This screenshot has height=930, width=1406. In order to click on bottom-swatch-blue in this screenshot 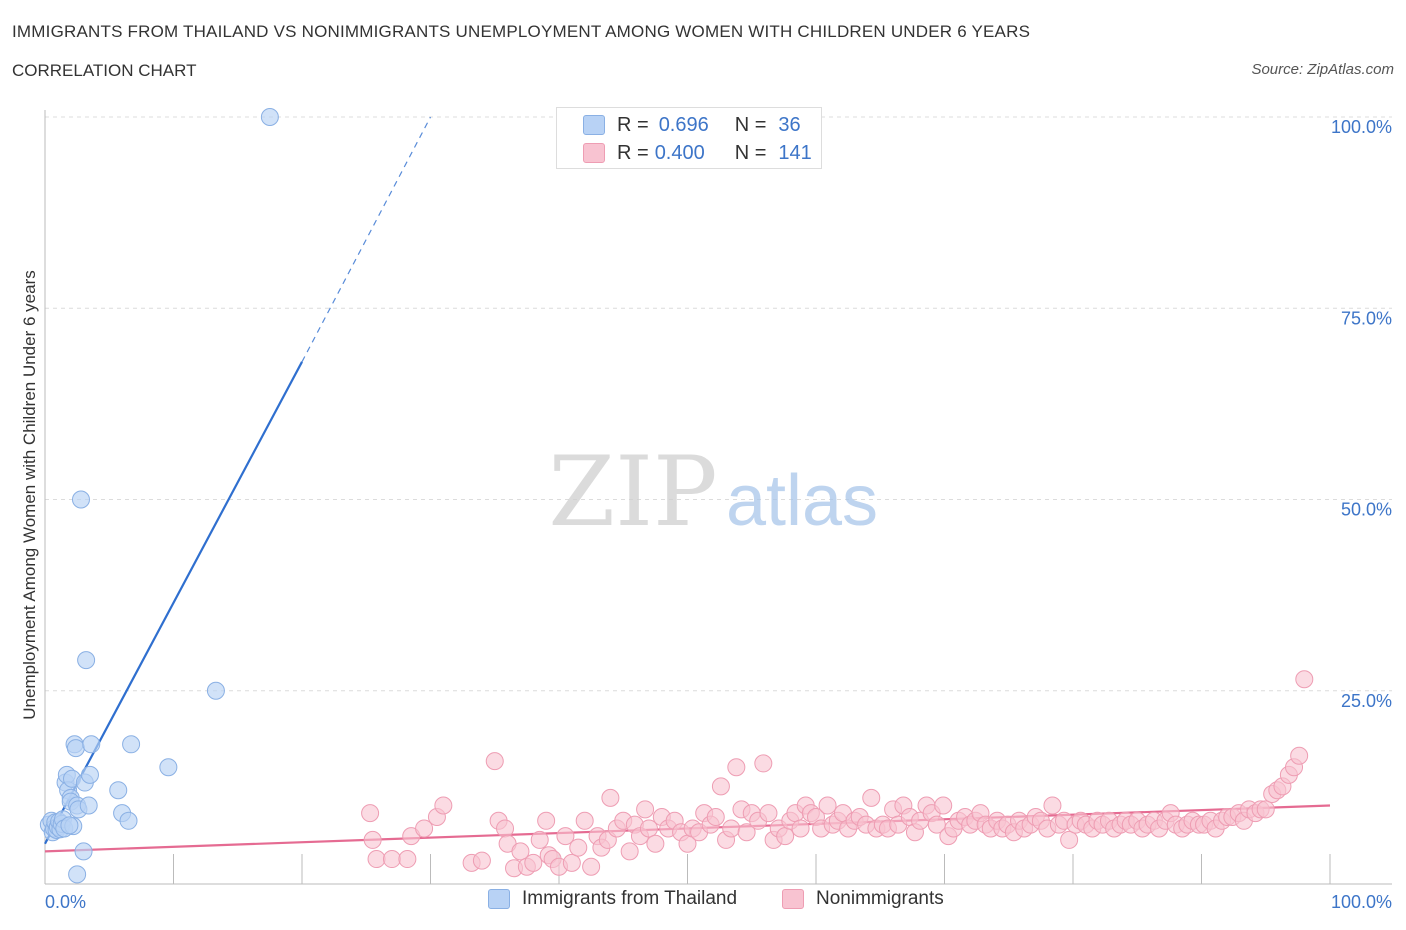, I will do `click(499, 899)`.